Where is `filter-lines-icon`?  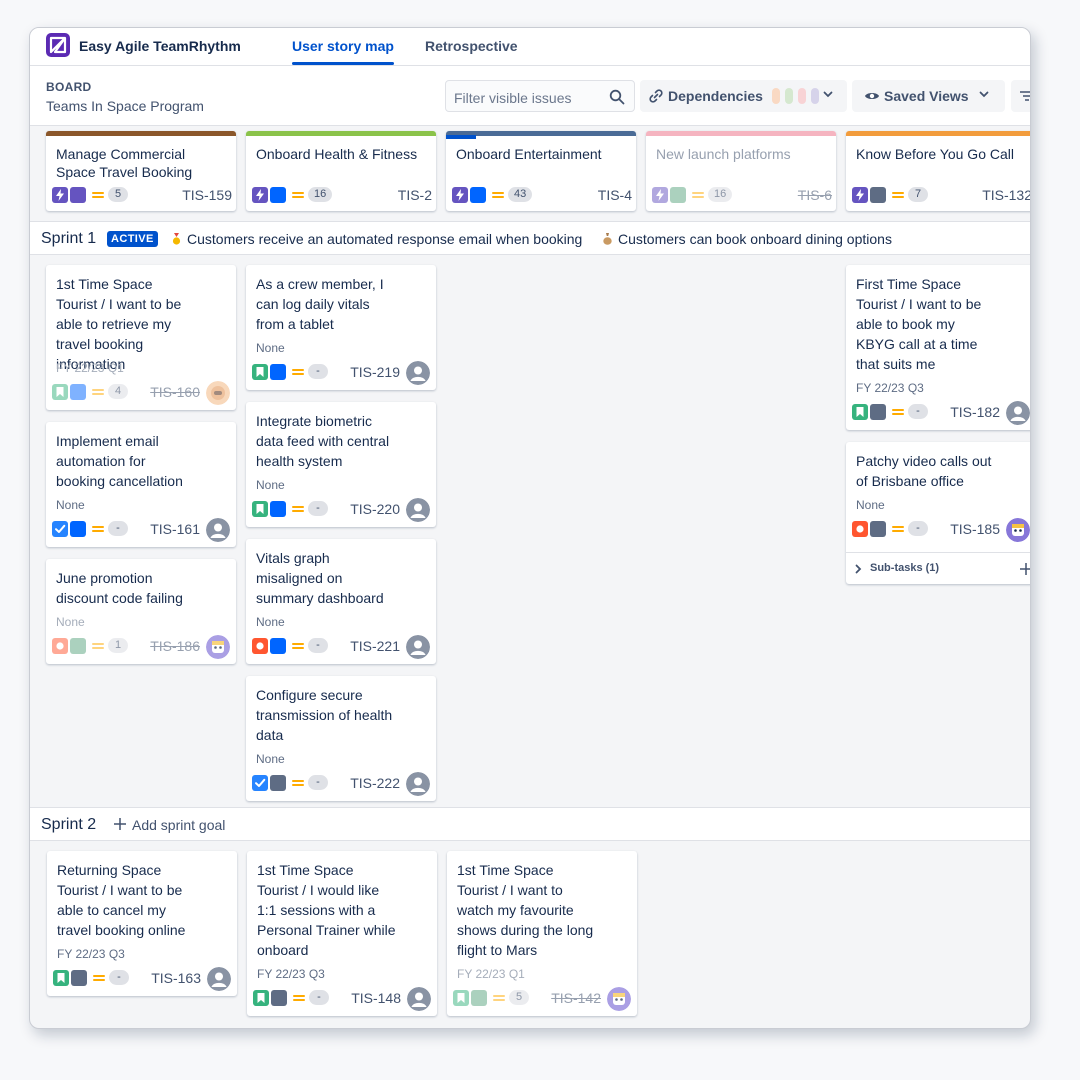
filter-lines-icon is located at coordinates (1025, 96).